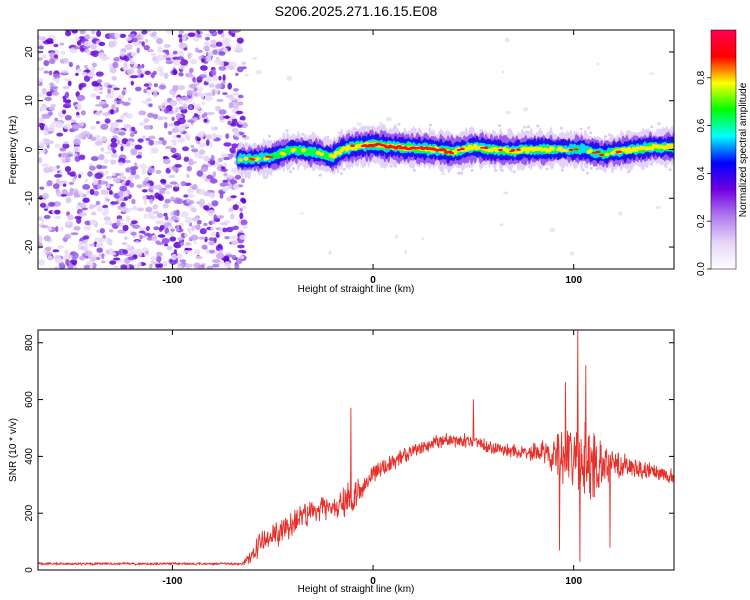 This screenshot has width=750, height=600. What do you see at coordinates (670, 170) in the screenshot?
I see `track-halo-blob` at bounding box center [670, 170].